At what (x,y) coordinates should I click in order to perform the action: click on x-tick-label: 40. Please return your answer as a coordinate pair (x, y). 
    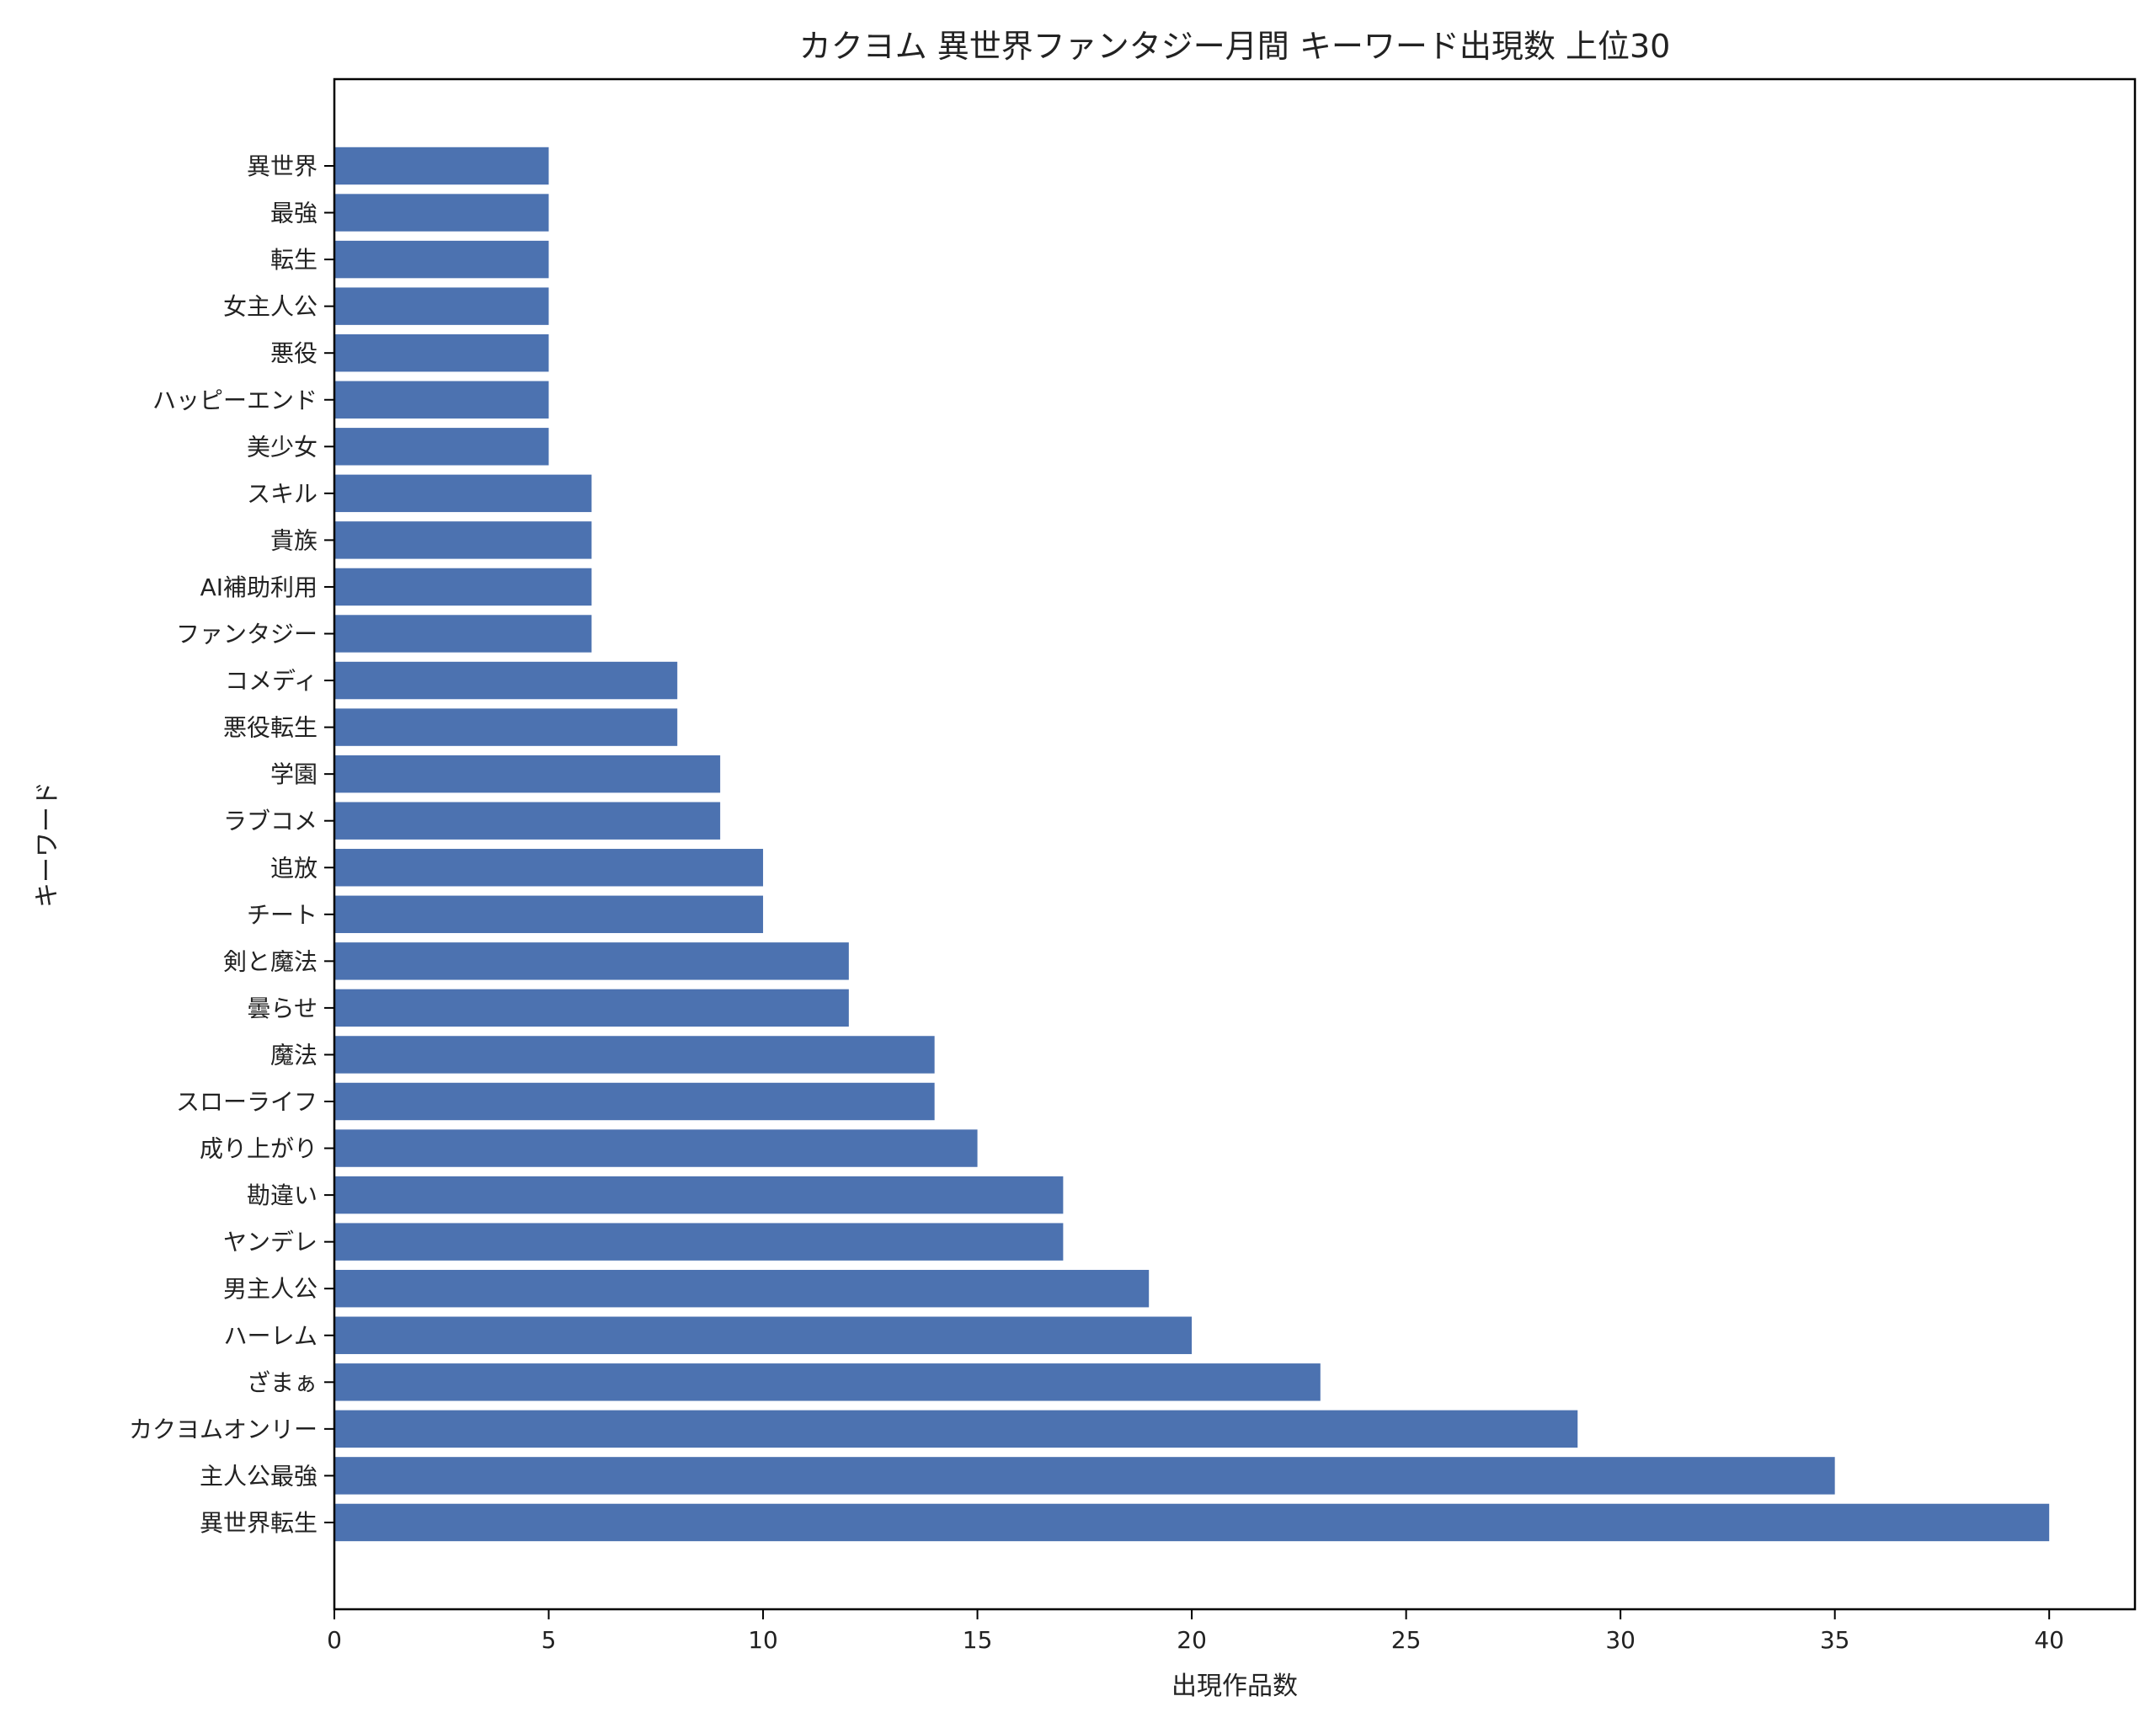
    Looking at the image, I should click on (2049, 1640).